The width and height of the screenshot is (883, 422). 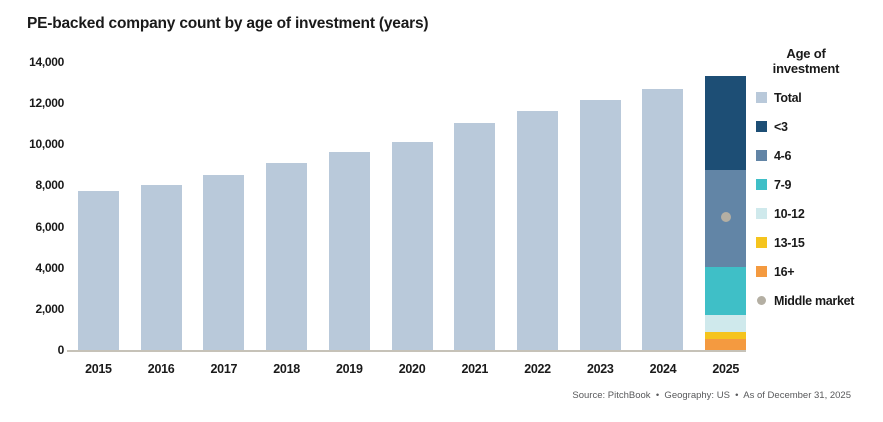 What do you see at coordinates (224, 369) in the screenshot?
I see `x-tick-label-2017: 2017` at bounding box center [224, 369].